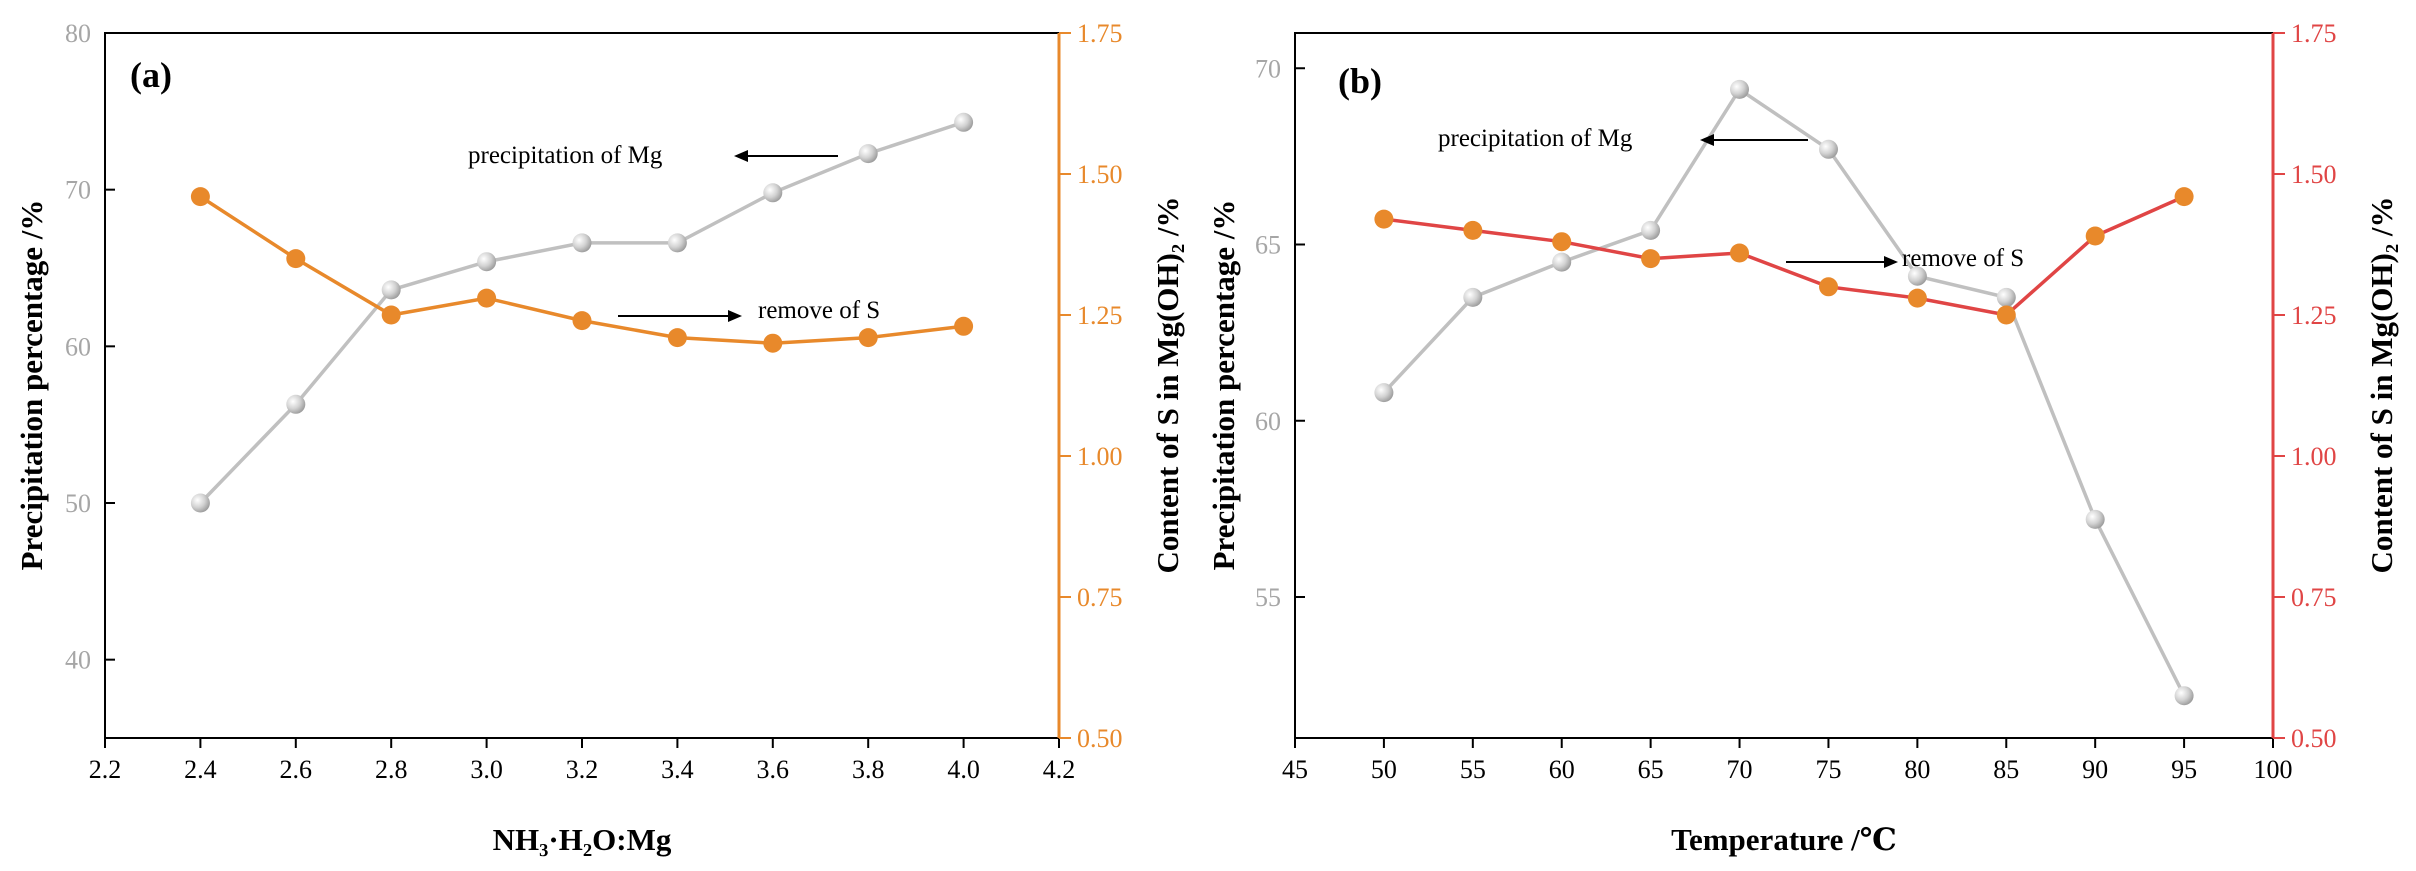 This screenshot has height=871, width=2416. I want to click on right-y-tick-label: 1.75, so click(1100, 33).